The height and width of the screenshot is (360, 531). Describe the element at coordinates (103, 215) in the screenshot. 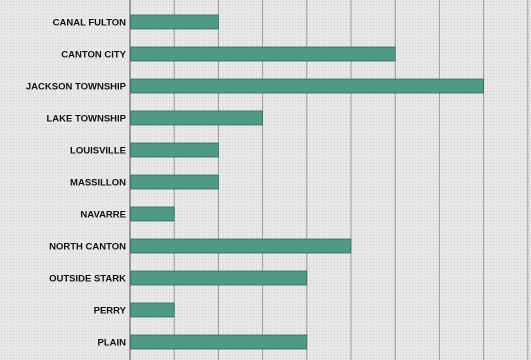

I see `category-label: NAVARRE` at that location.